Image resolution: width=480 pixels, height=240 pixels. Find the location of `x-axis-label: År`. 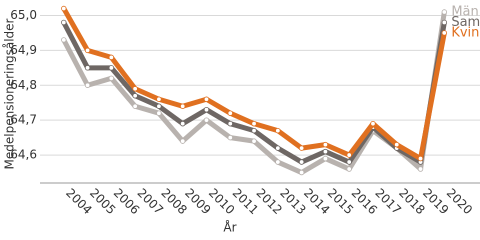

x-axis-label: År is located at coordinates (229, 227).